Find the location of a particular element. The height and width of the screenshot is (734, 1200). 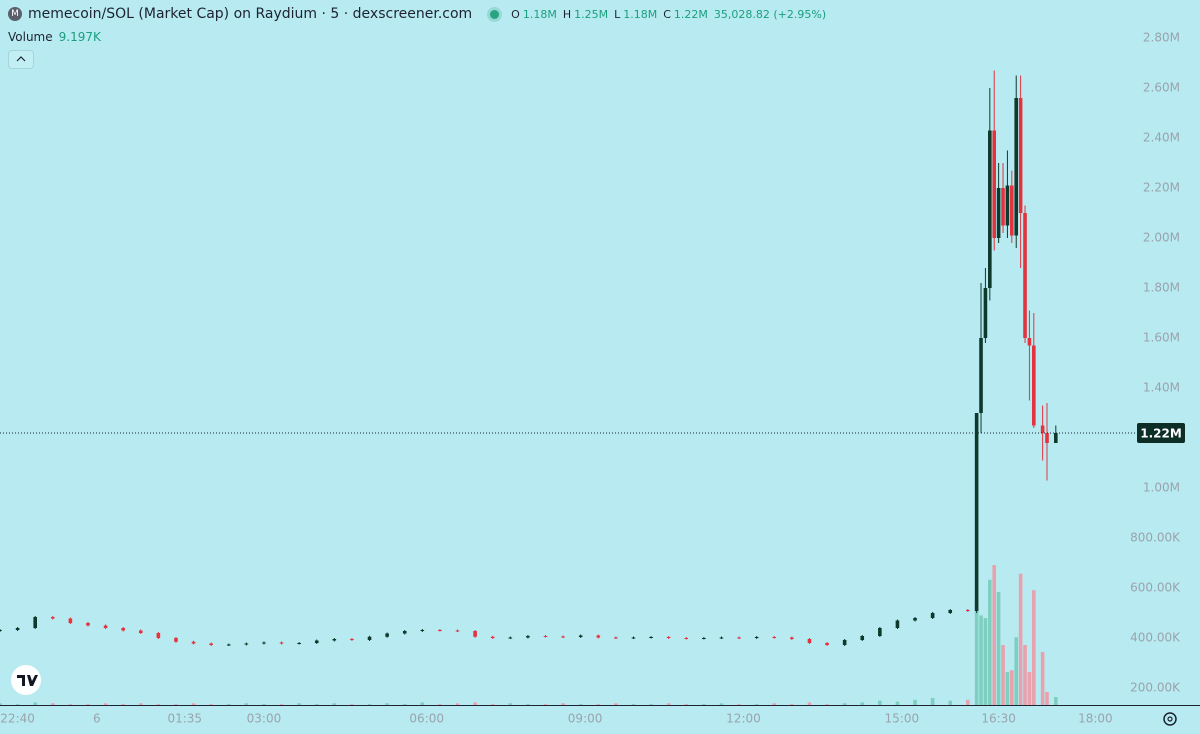

collapse-button is located at coordinates (21, 59).